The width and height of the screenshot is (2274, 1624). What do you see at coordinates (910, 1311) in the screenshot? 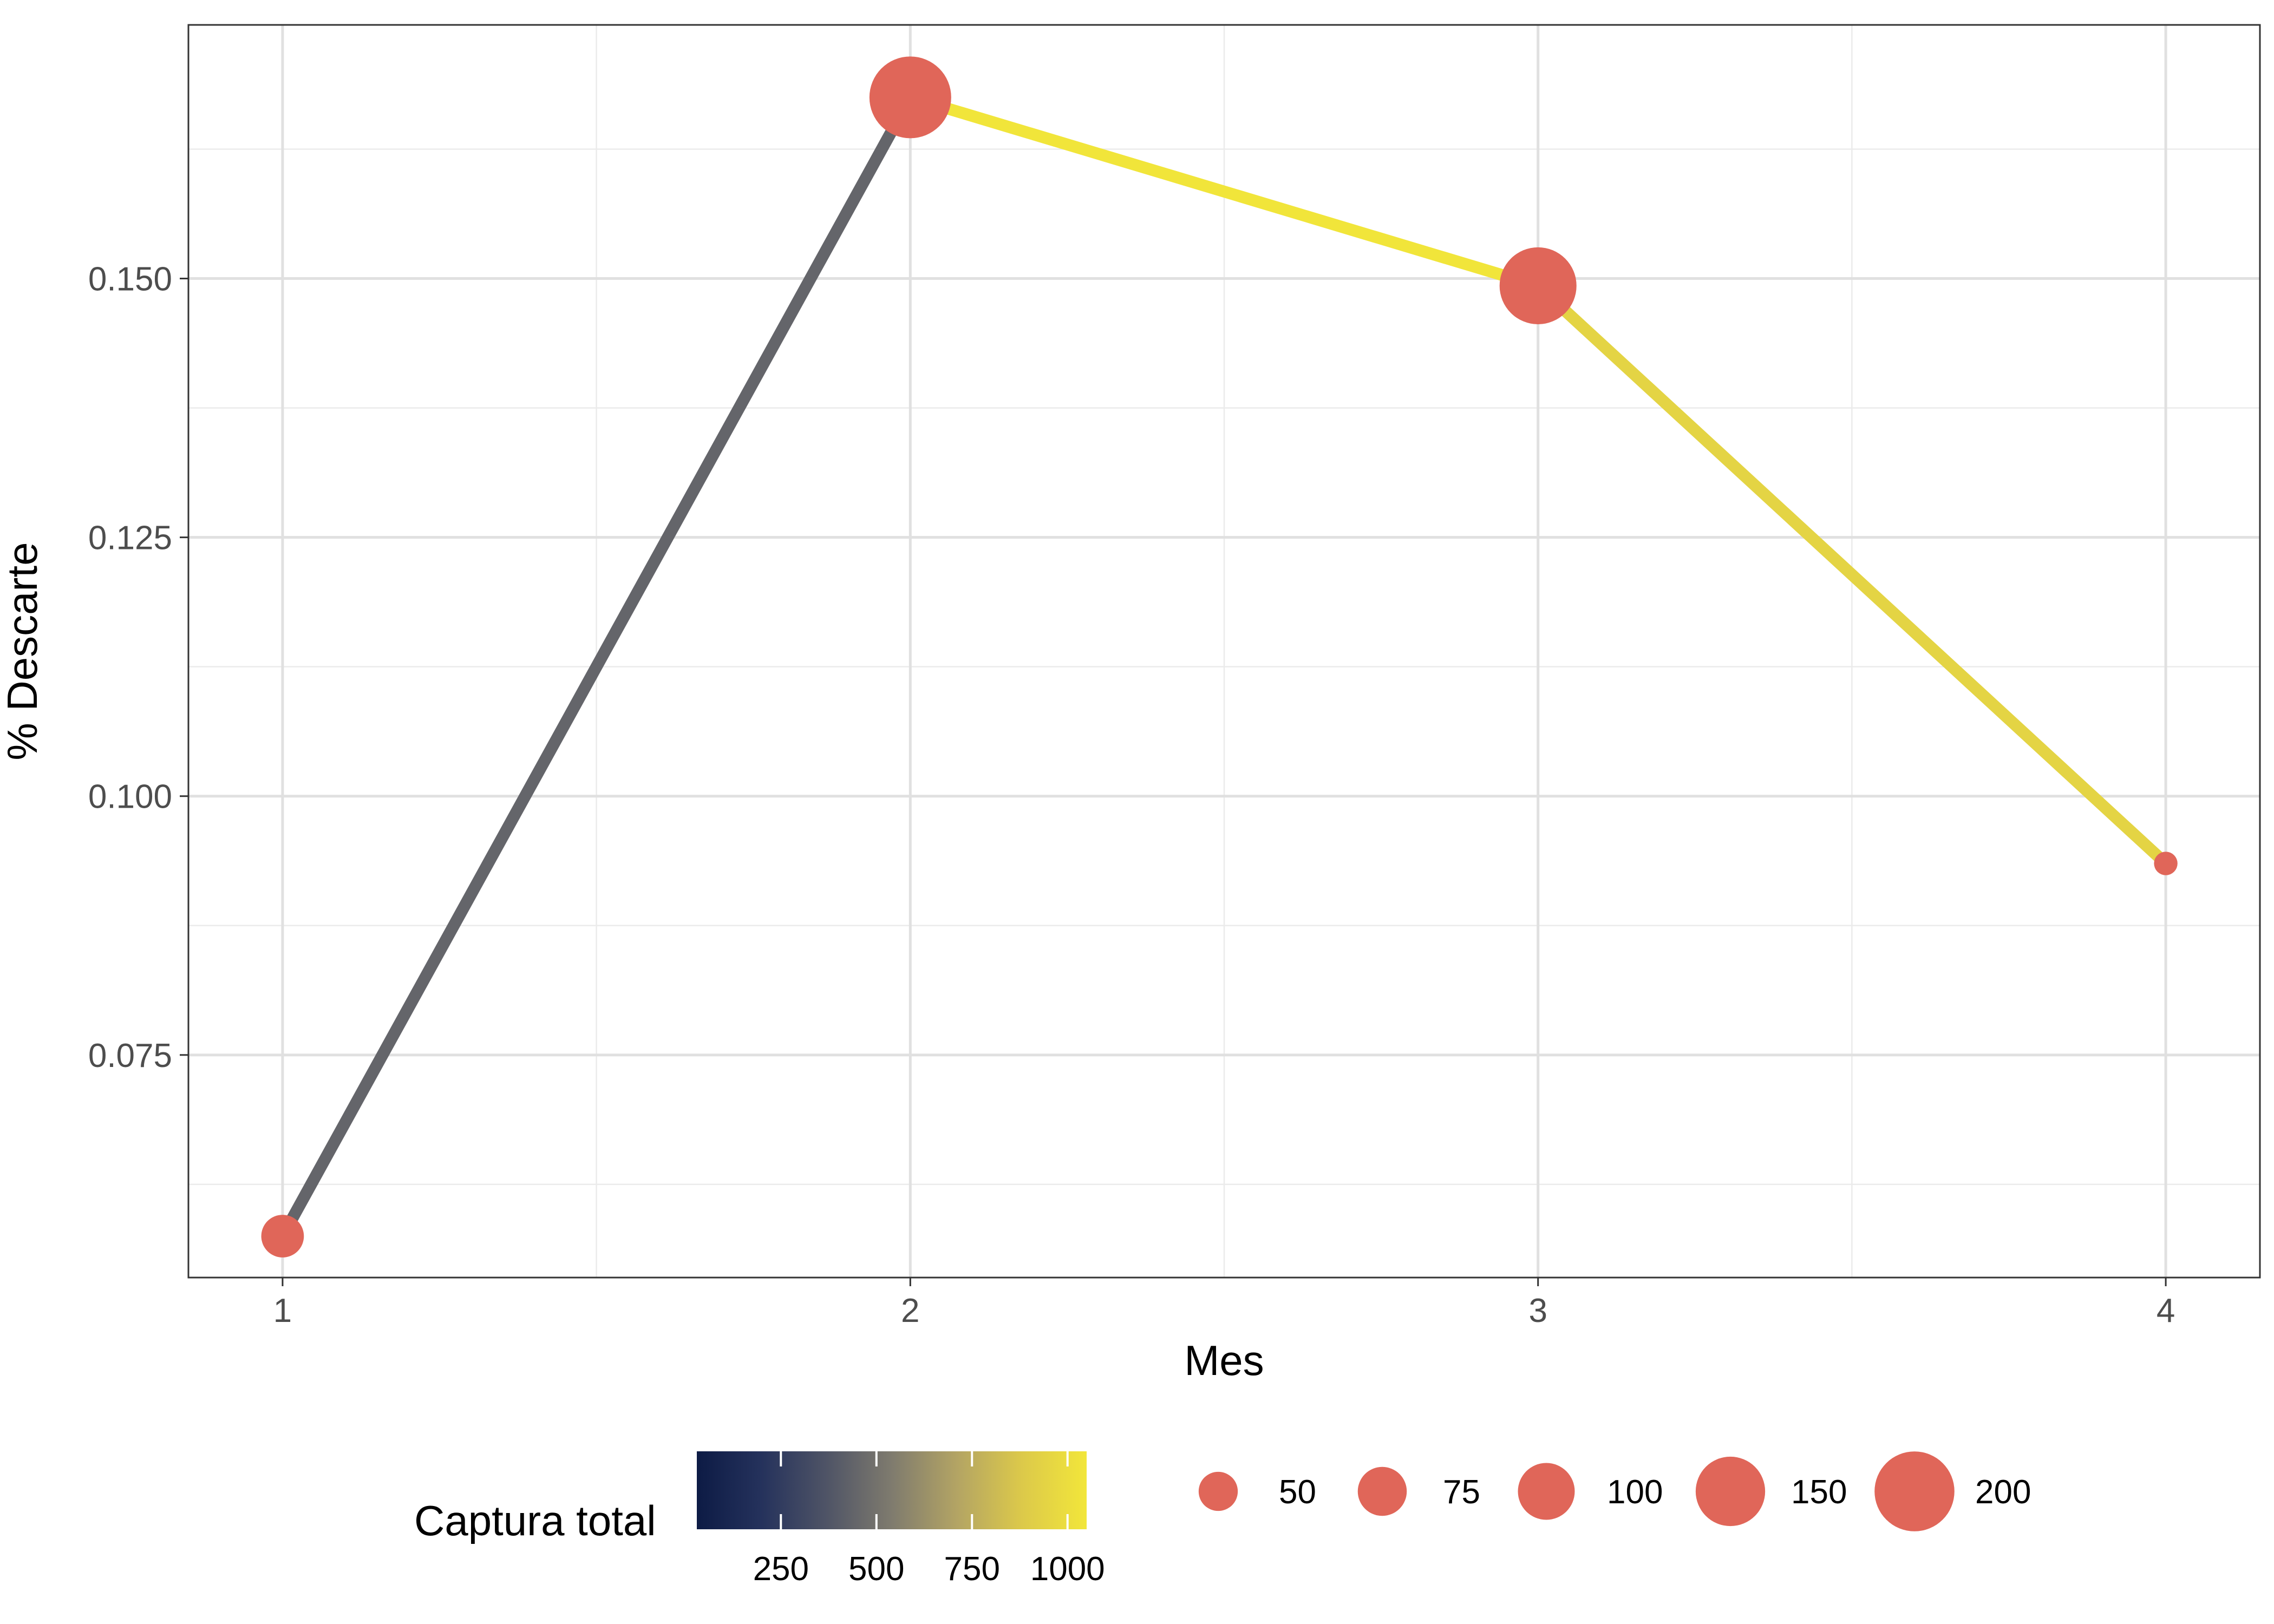
I see `x-tick-label: 2` at bounding box center [910, 1311].